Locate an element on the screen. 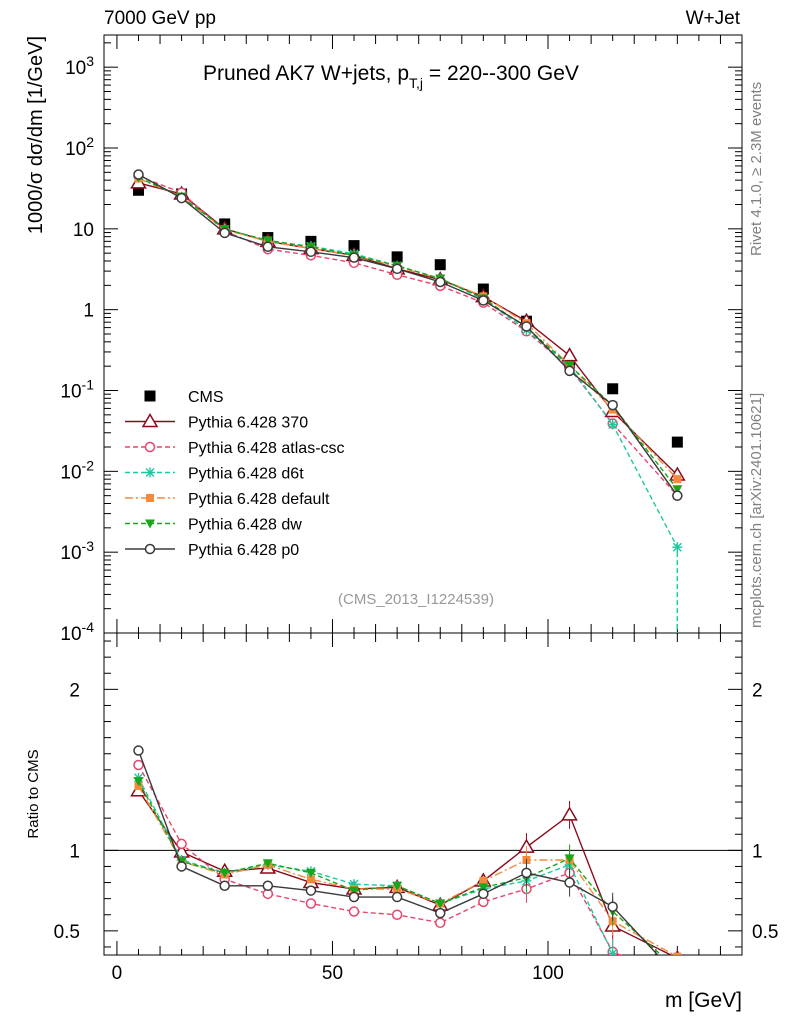 The height and width of the screenshot is (1024, 786). x-tick-label: 0 is located at coordinates (117, 973).